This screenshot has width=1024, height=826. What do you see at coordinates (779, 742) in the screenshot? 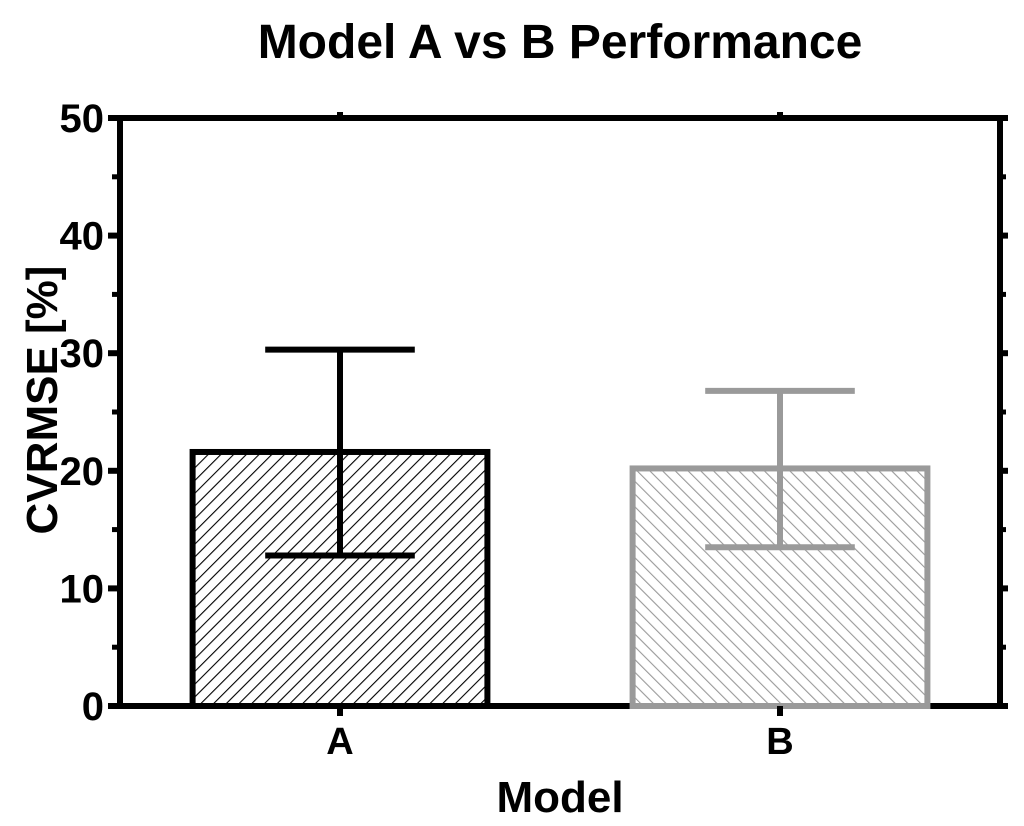
I see `x-tick-label: B` at bounding box center [779, 742].